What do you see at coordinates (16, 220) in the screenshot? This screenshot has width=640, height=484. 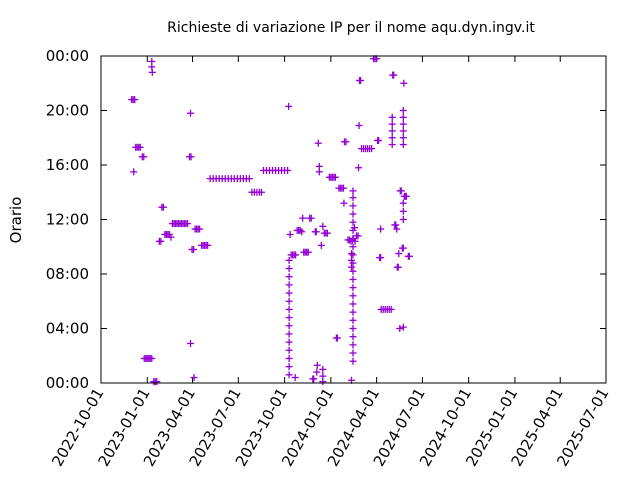 I see `y-axis-label: Orario` at bounding box center [16, 220].